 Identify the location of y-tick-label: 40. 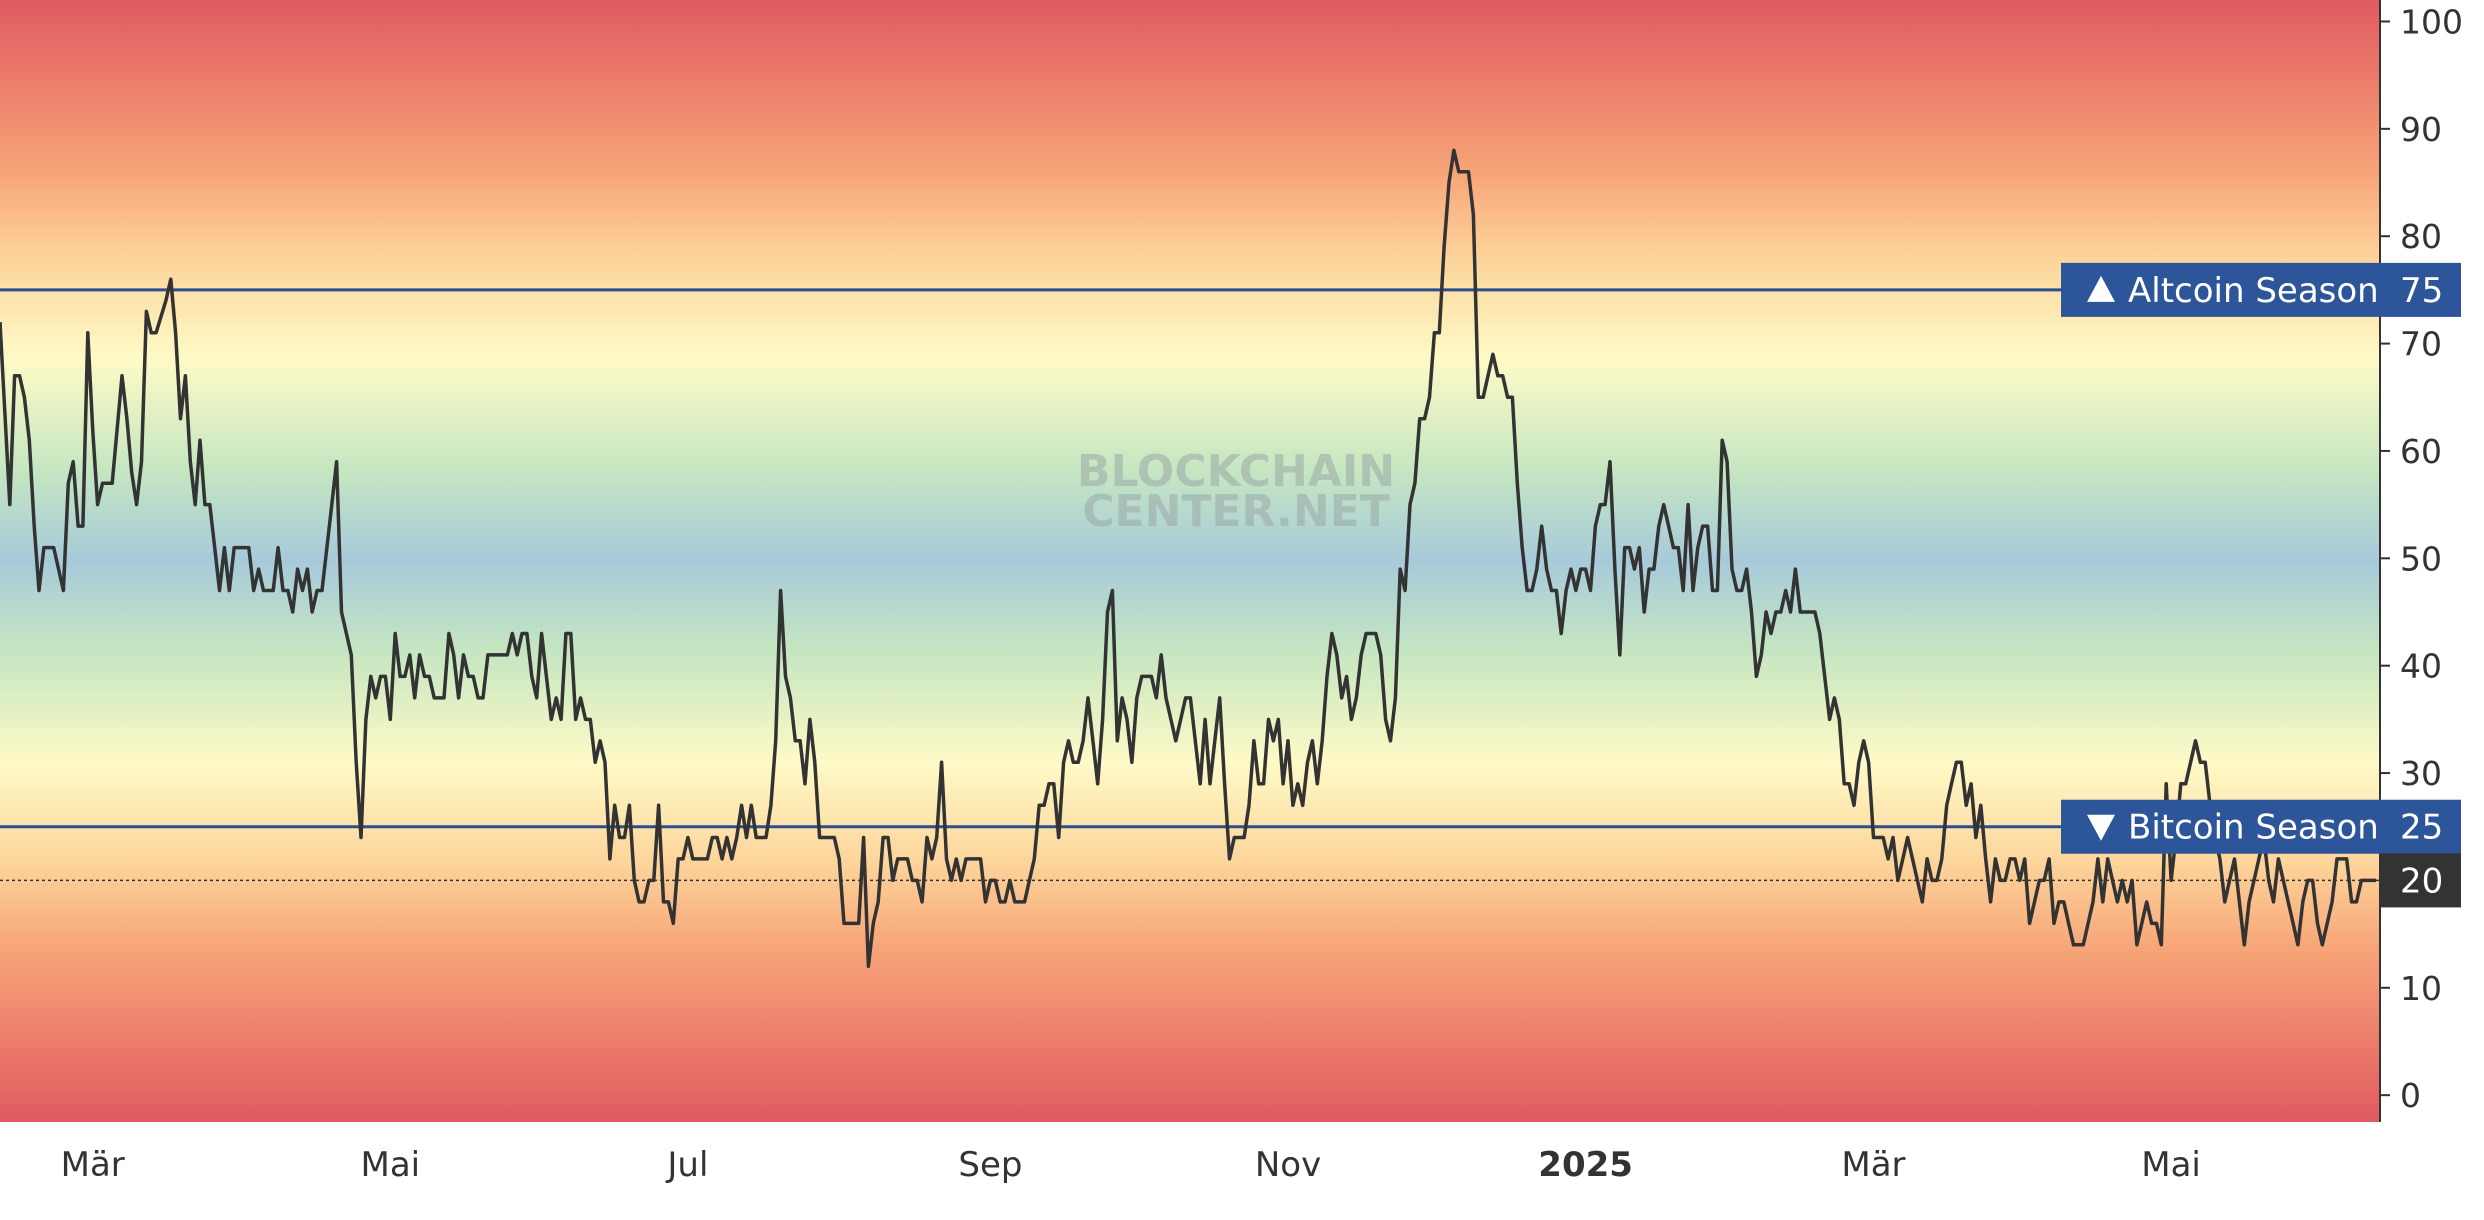
(2421, 666).